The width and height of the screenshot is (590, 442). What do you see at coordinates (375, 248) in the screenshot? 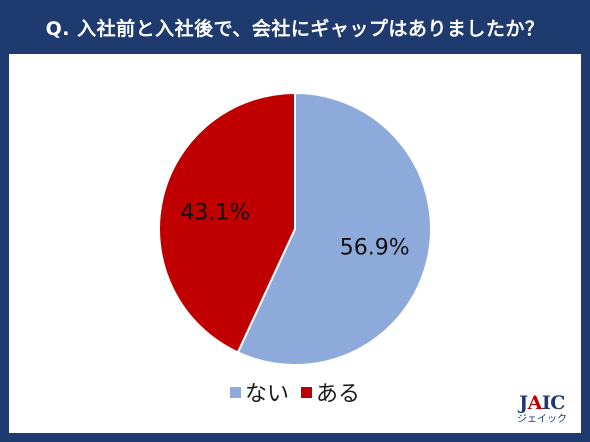
I see `pie-data-label-0: 56.9%` at bounding box center [375, 248].